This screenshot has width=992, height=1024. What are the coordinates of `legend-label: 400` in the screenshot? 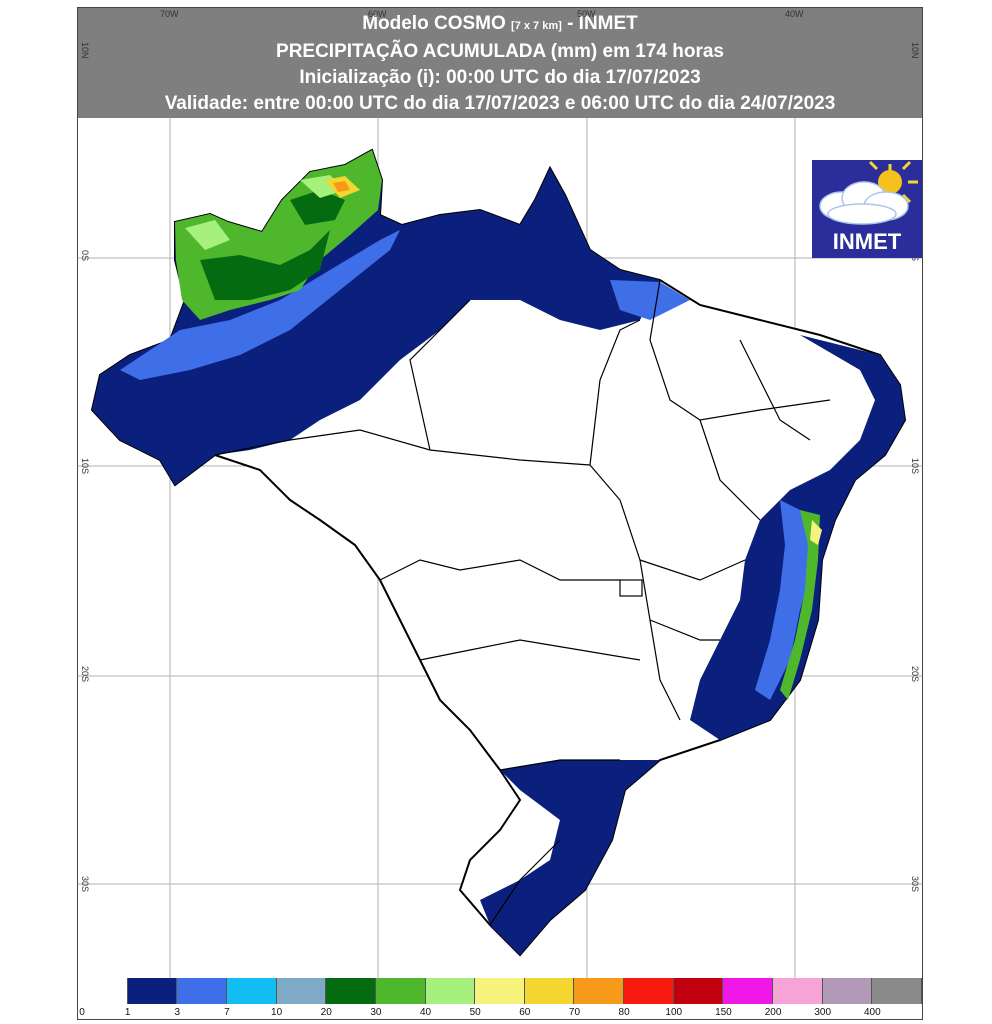 It's located at (872, 1012).